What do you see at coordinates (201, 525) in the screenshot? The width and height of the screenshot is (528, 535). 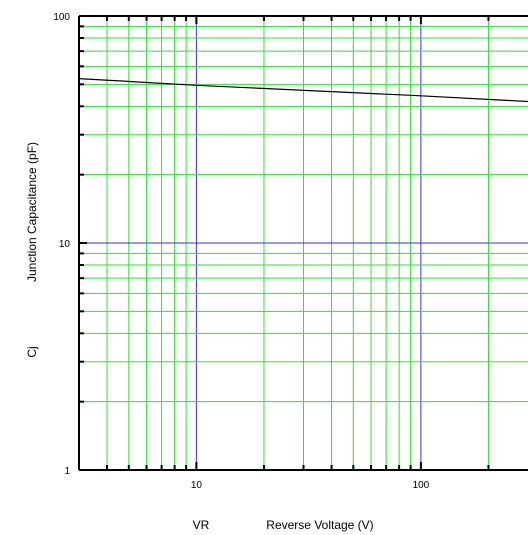 I see `x-axis-symbol: VR` at bounding box center [201, 525].